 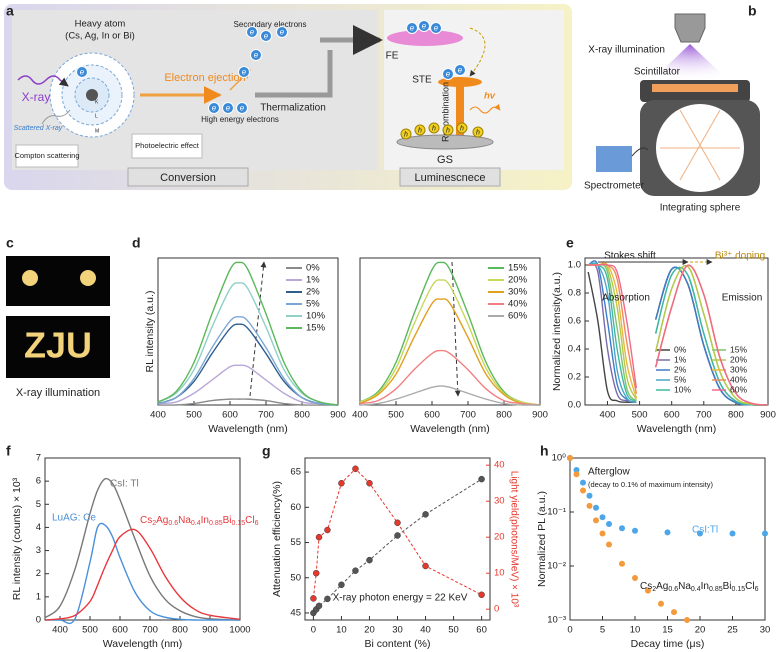 What do you see at coordinates (704, 415) in the screenshot?
I see `x-tick-label: 700` at bounding box center [704, 415].